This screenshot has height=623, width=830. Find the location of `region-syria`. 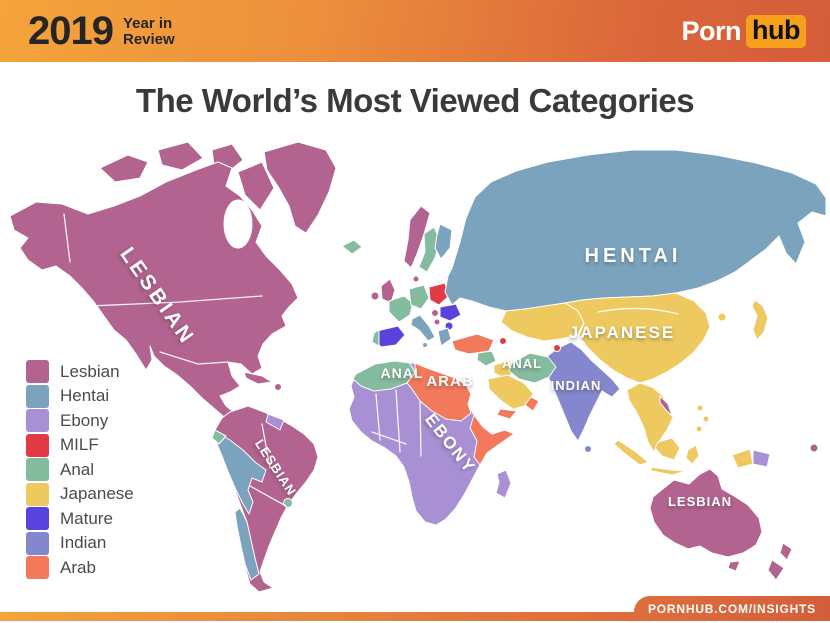

region-syria is located at coordinates (486, 358).